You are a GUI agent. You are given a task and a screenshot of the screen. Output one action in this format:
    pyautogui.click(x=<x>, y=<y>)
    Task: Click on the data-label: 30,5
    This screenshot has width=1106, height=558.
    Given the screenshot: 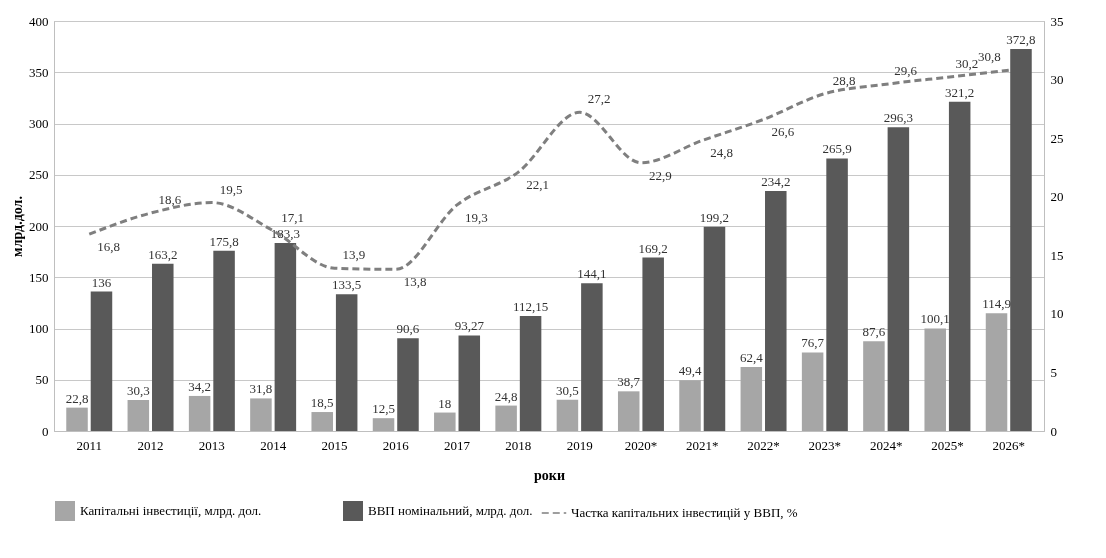 What is the action you would take?
    pyautogui.click(x=567, y=390)
    